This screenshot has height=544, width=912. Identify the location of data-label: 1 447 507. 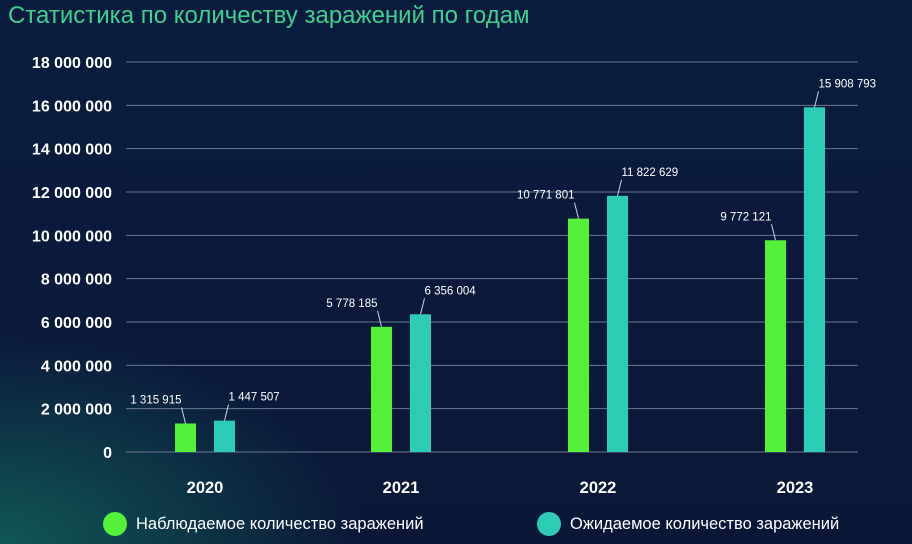
(254, 398).